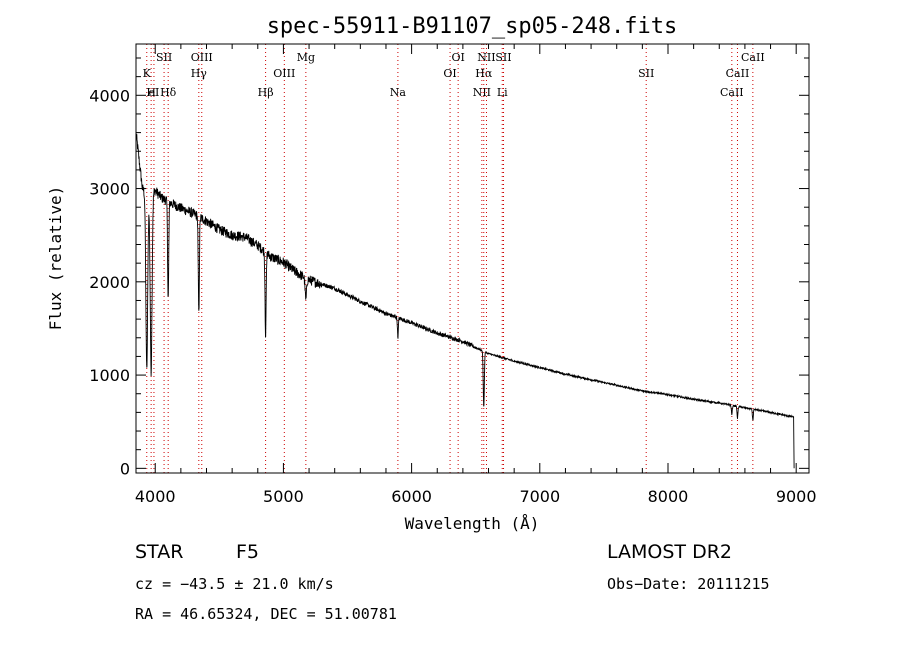 The height and width of the screenshot is (650, 900). What do you see at coordinates (472, 523) in the screenshot?
I see `x-axis-label: Wavelength (Å)` at bounding box center [472, 523].